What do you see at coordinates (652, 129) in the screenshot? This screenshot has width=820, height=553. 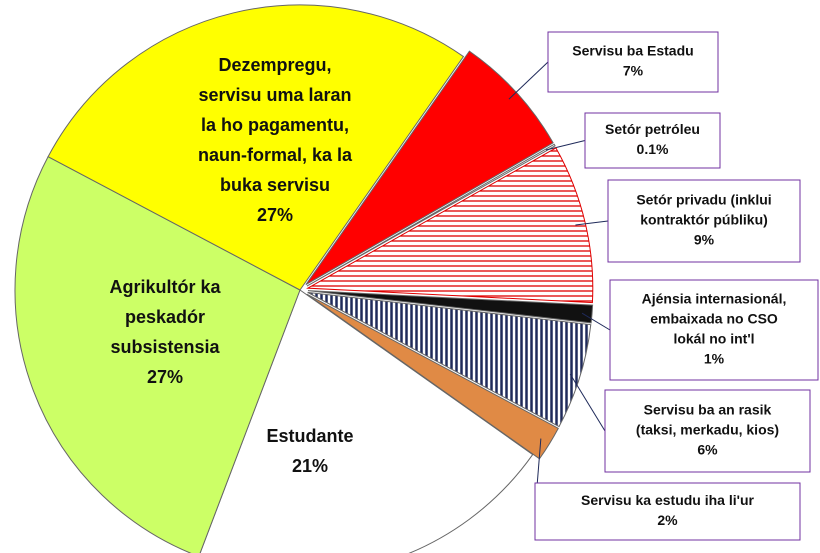 I see `slice-label: Setór petróleu` at bounding box center [652, 129].